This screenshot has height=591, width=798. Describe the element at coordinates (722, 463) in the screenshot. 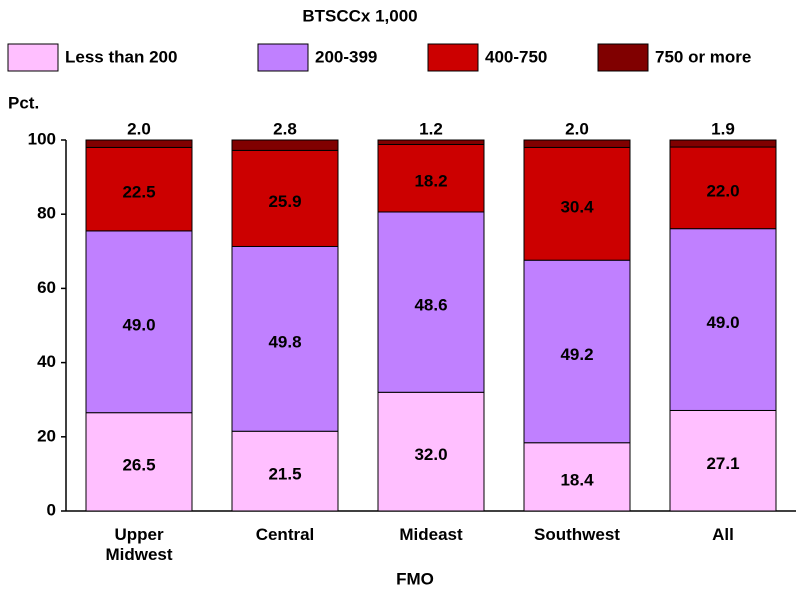

I see `data-label: 27.1` at that location.